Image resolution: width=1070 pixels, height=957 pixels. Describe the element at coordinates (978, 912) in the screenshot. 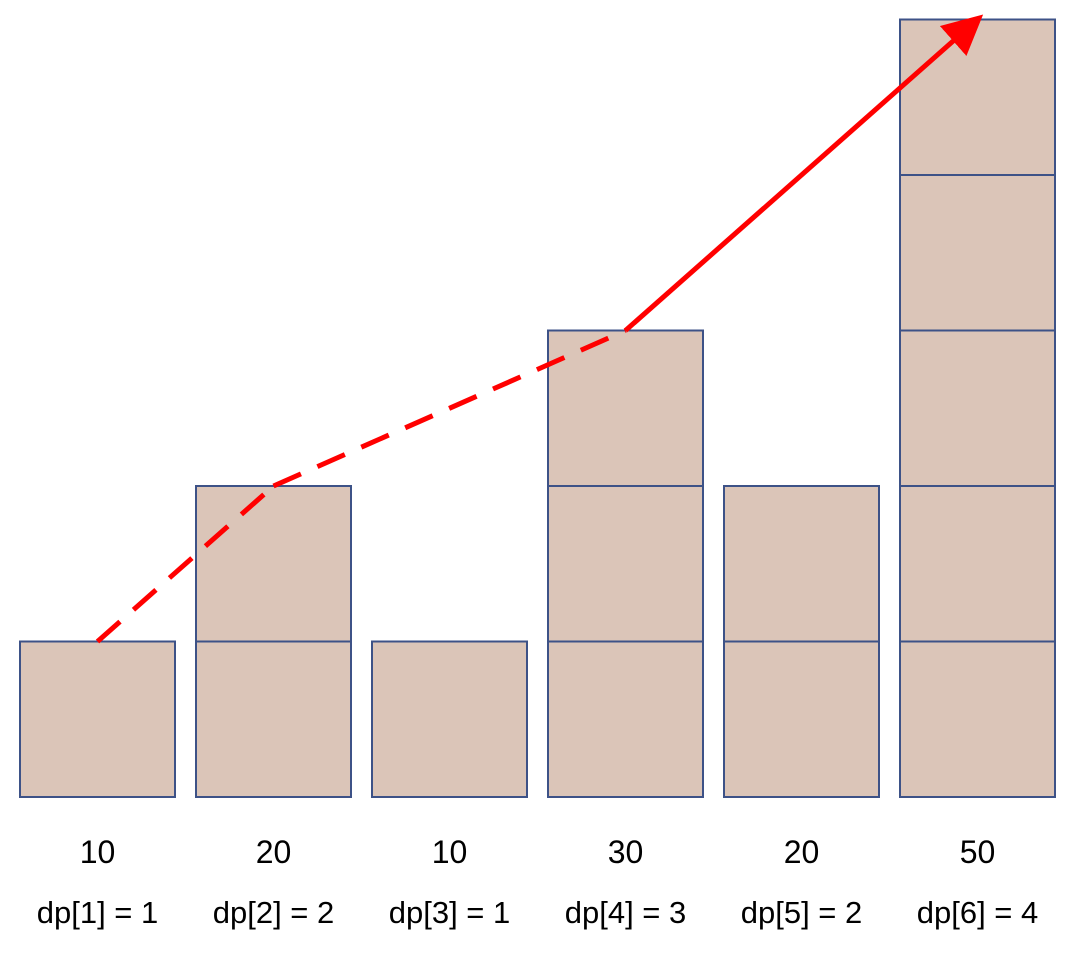

I see `dp-label: dp[6] = 4` at that location.